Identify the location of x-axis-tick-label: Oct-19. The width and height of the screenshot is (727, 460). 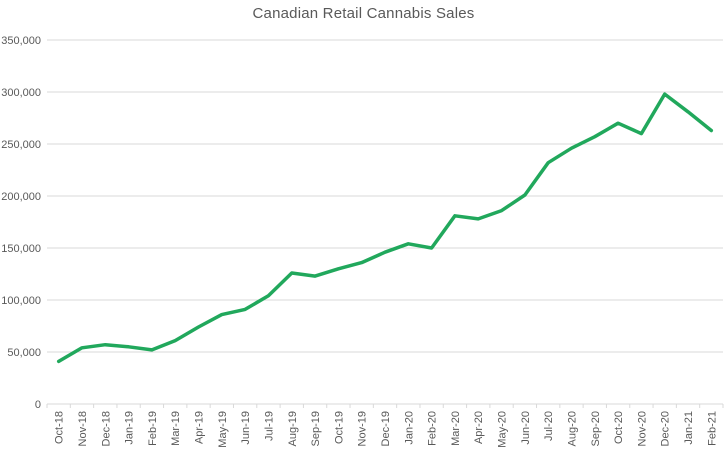
(339, 427).